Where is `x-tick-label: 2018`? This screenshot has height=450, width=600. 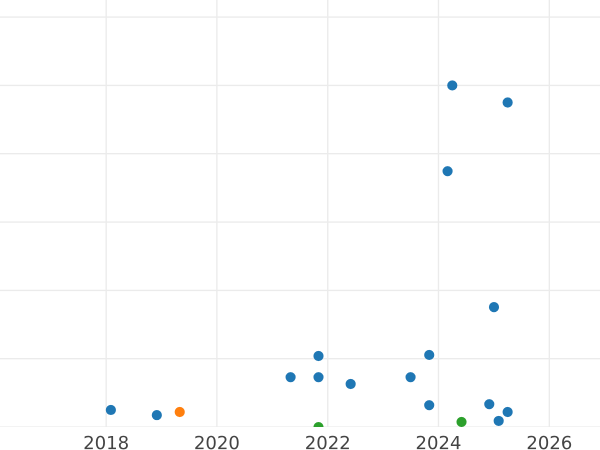
x-tick-label: 2018 is located at coordinates (106, 443).